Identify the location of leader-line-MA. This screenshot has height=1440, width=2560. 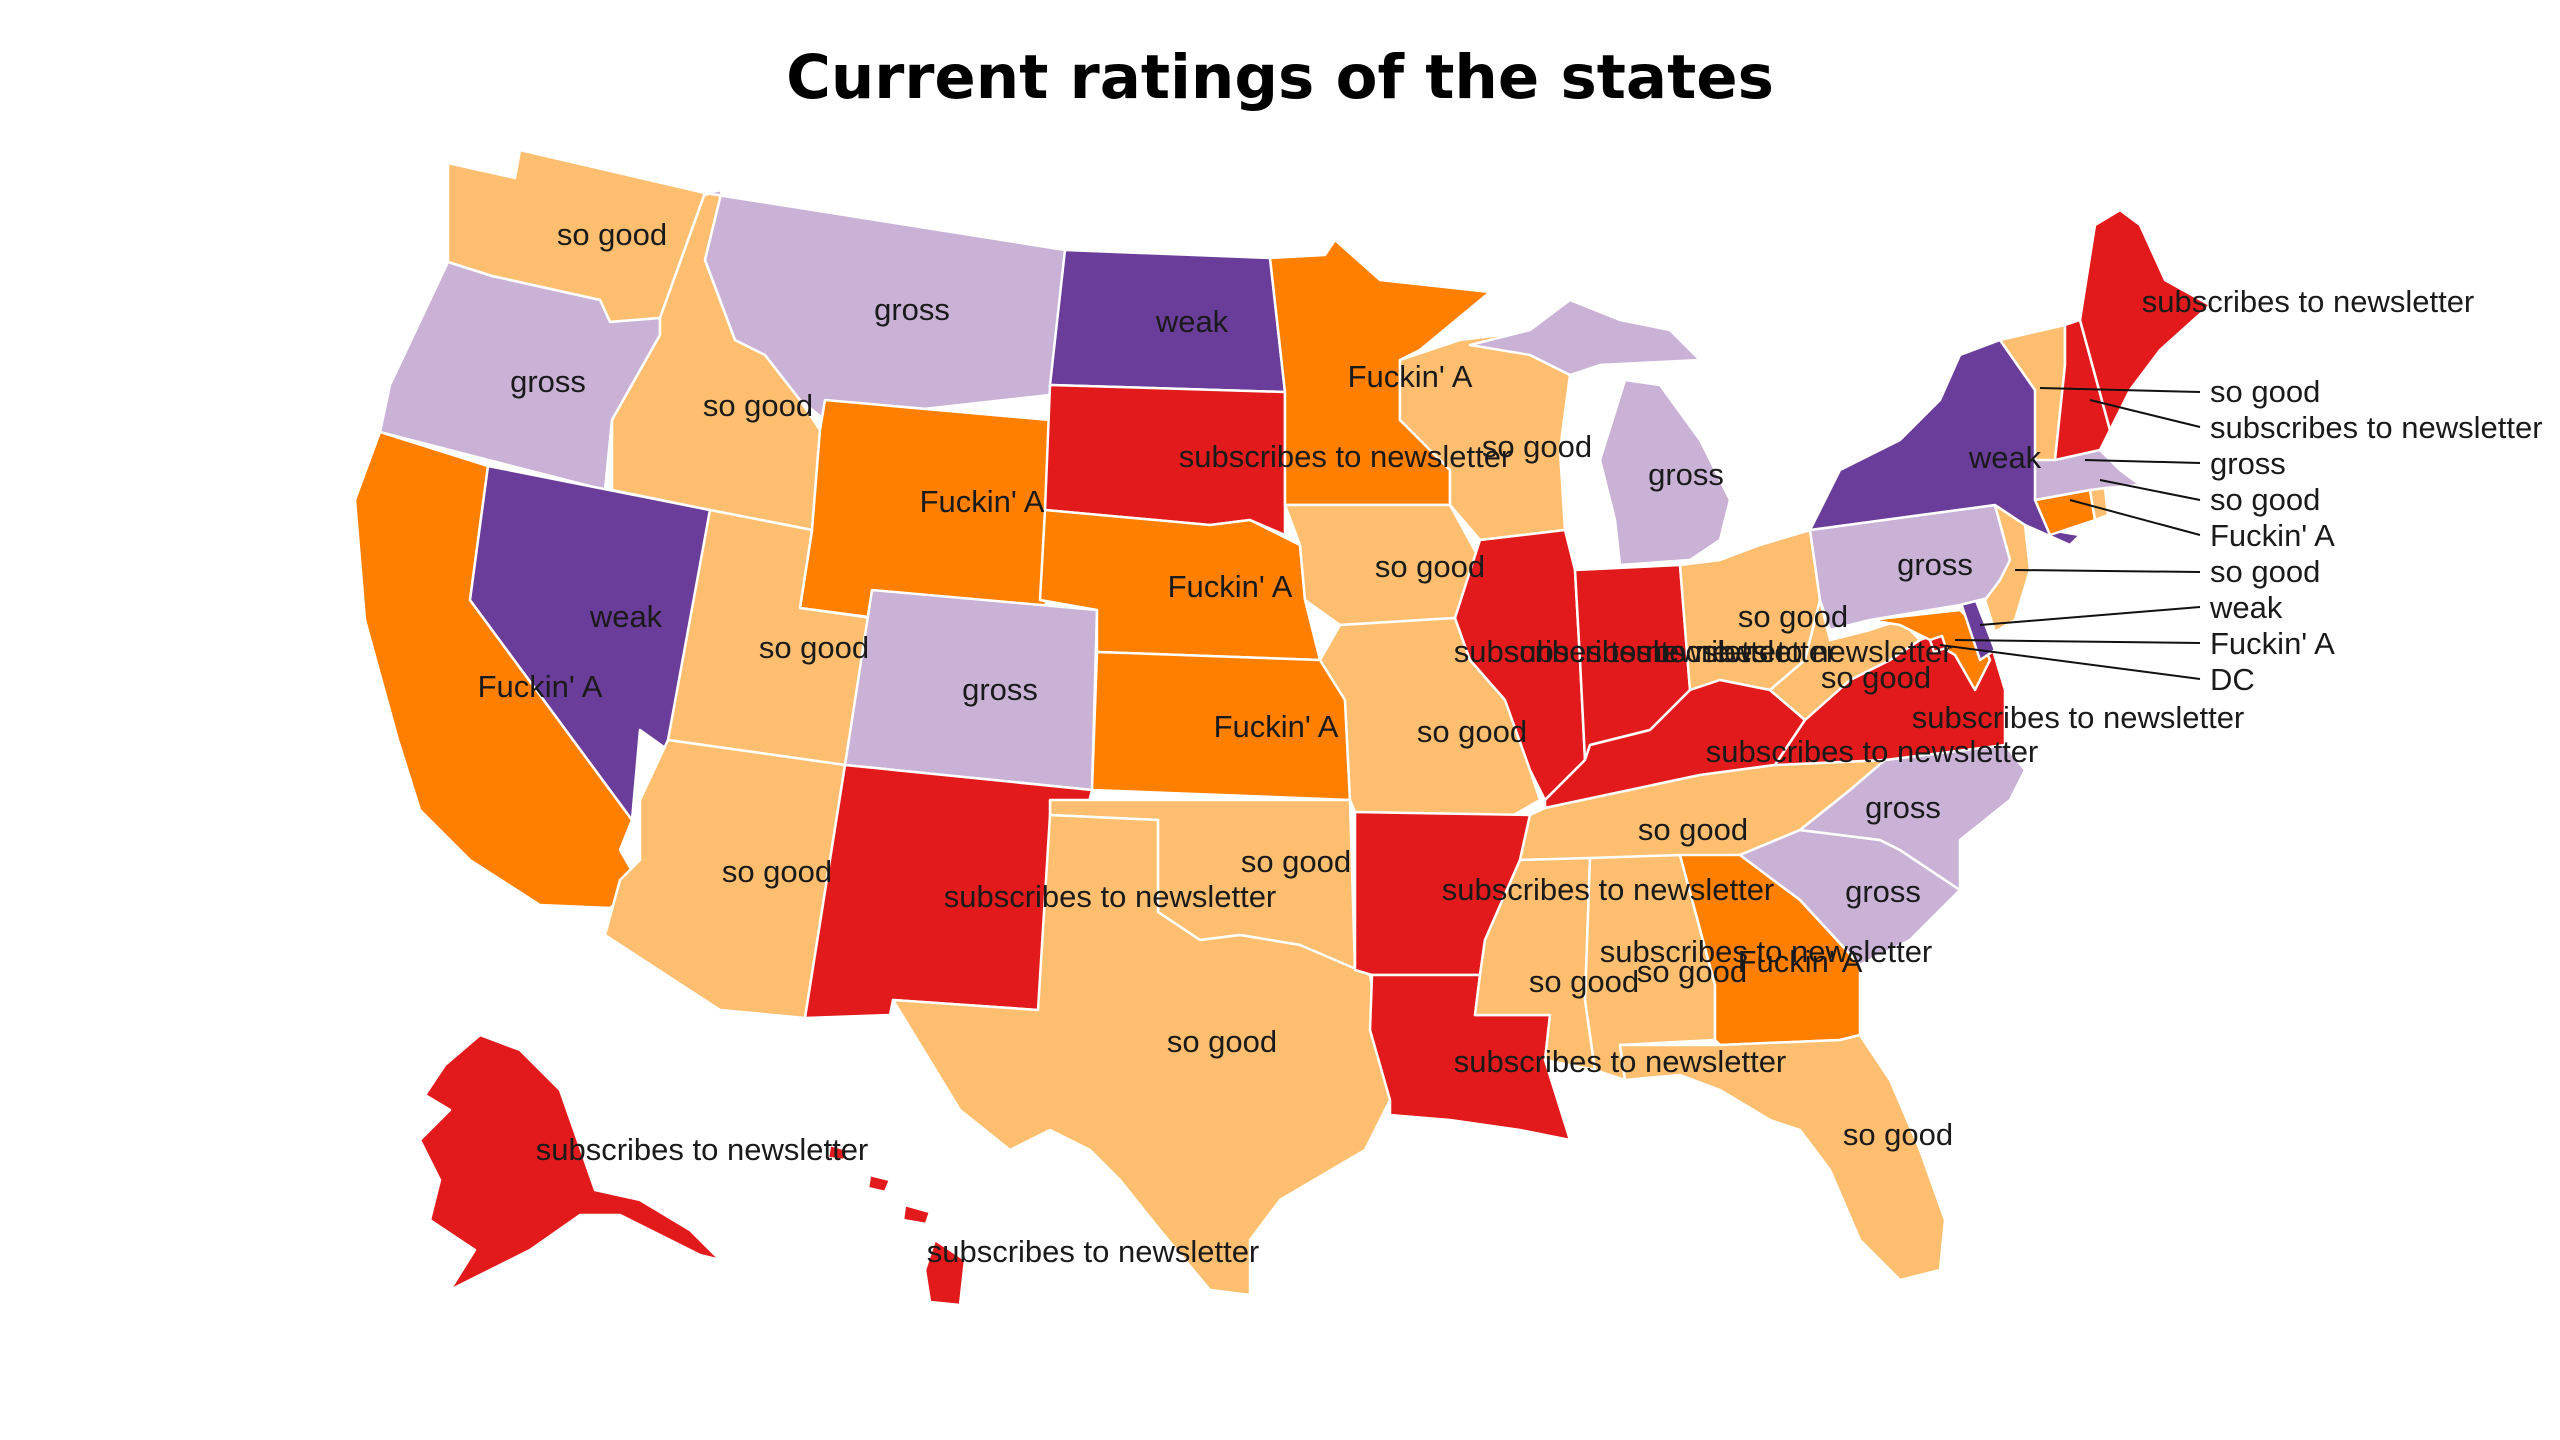
(2142, 461).